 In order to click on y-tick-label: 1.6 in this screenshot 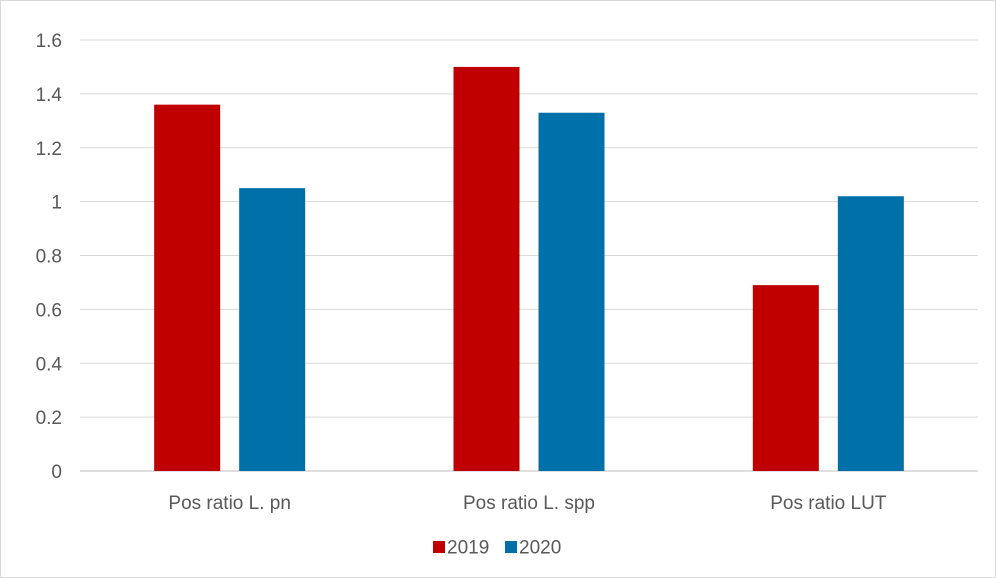, I will do `click(49, 41)`.